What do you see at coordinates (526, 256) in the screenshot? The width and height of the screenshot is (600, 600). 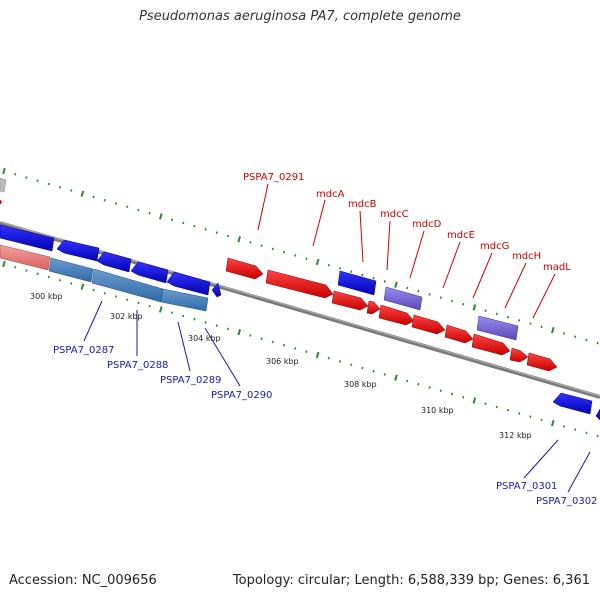 I see `gene-label-forward: mdcH` at bounding box center [526, 256].